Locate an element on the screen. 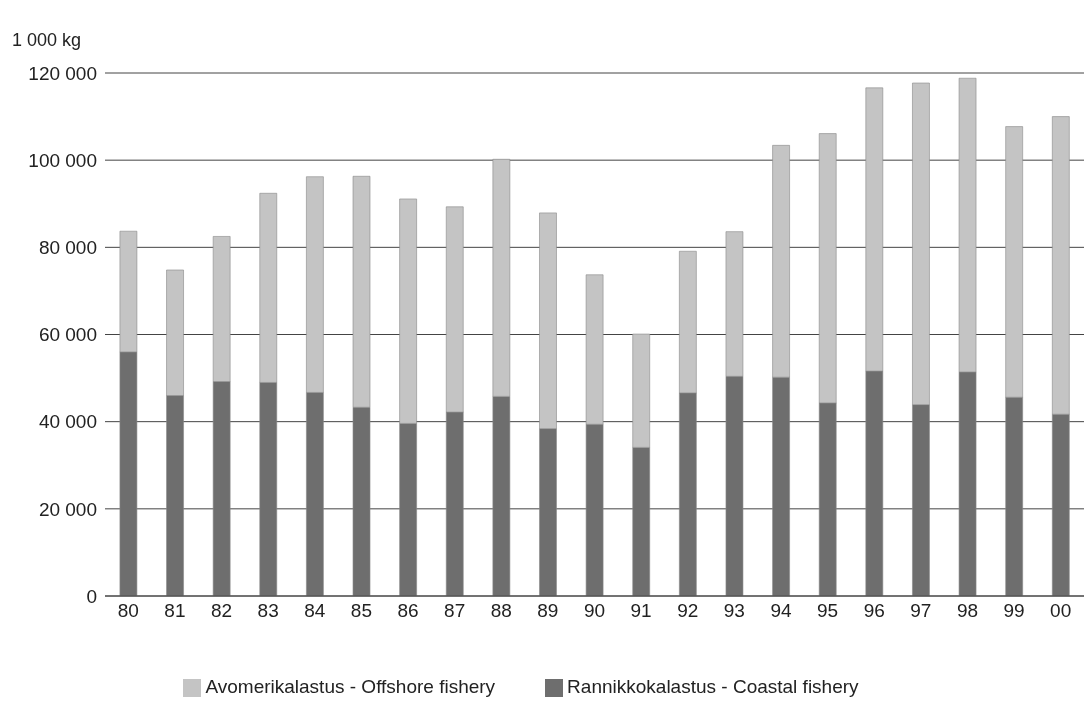 The image size is (1092, 722). x-tick-label: 00 is located at coordinates (1061, 611).